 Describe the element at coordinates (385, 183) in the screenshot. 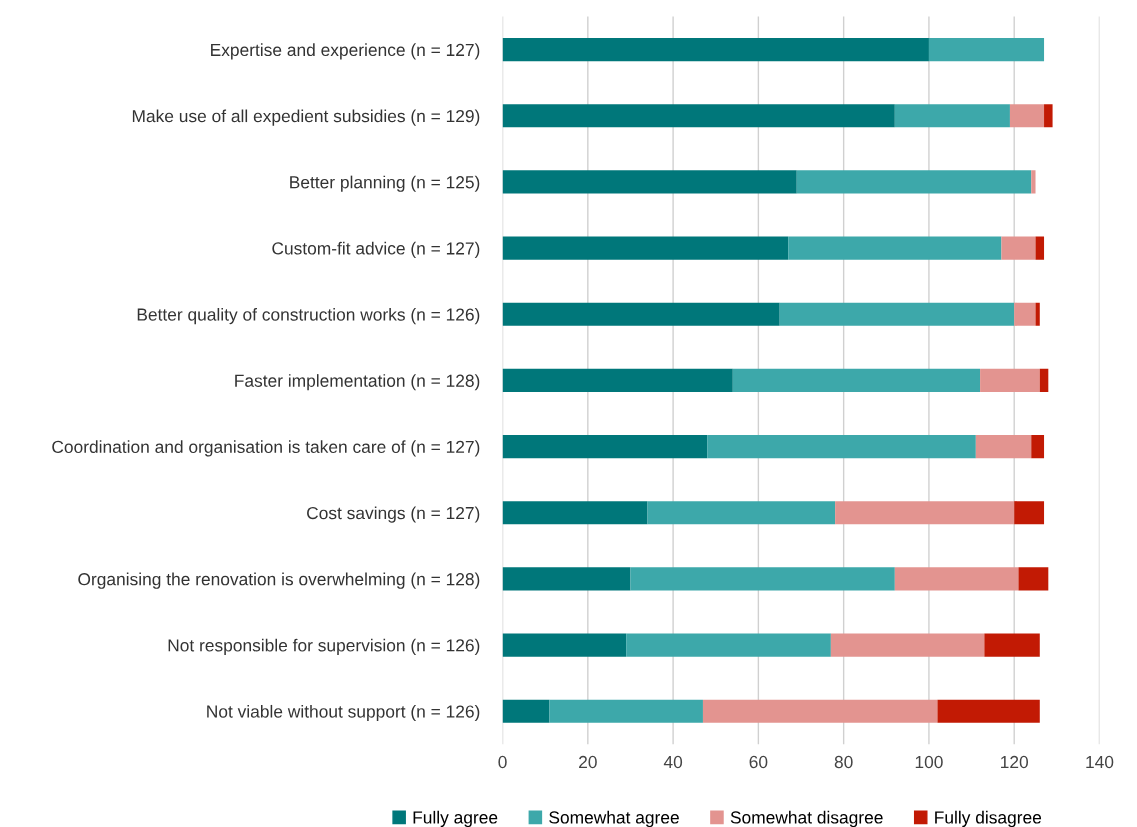

I see `y-tick-label: Better planning (n = 125)` at that location.